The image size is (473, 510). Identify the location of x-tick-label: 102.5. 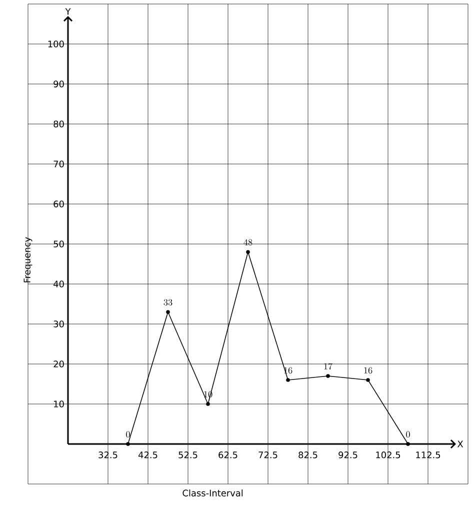
(388, 455).